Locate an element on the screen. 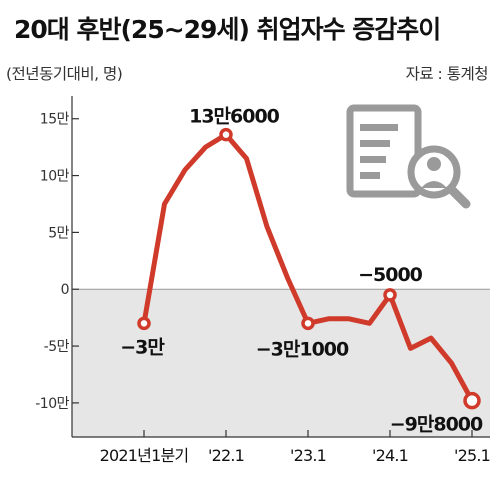 This screenshot has height=497, width=500. y-tick-label: -5만 is located at coordinates (57, 347).